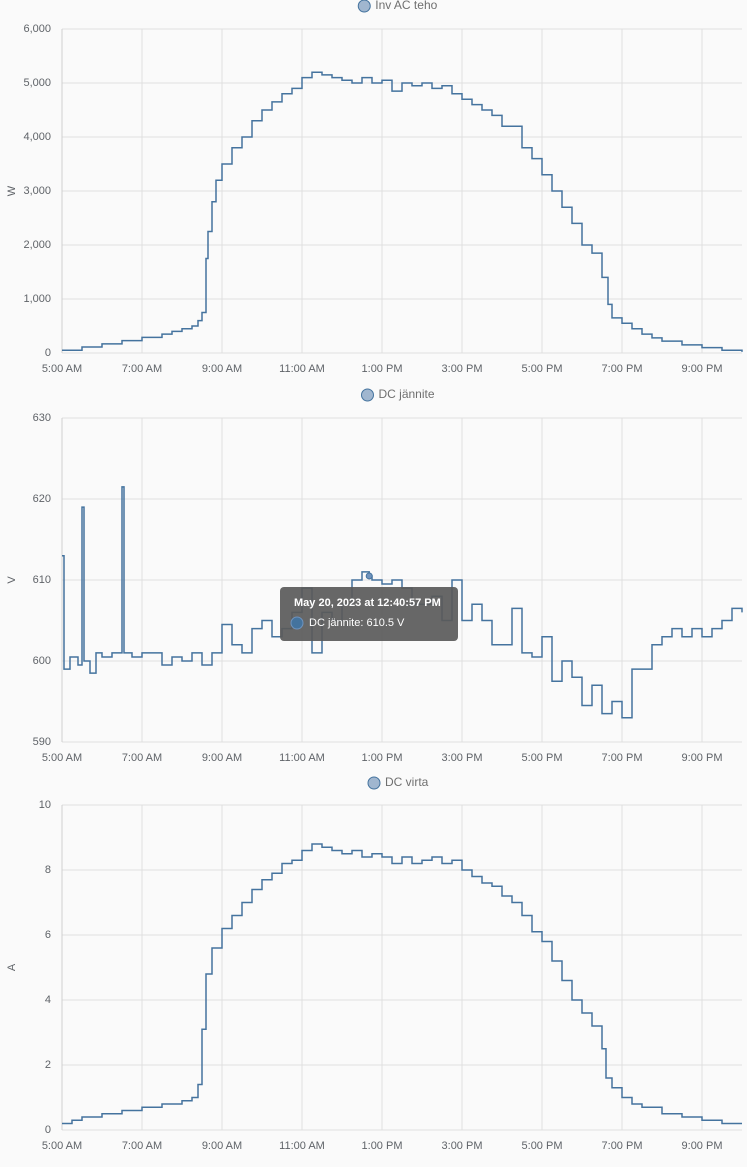 This screenshot has height=1167, width=747. I want to click on y-tick-label: 6,000, so click(37, 29).